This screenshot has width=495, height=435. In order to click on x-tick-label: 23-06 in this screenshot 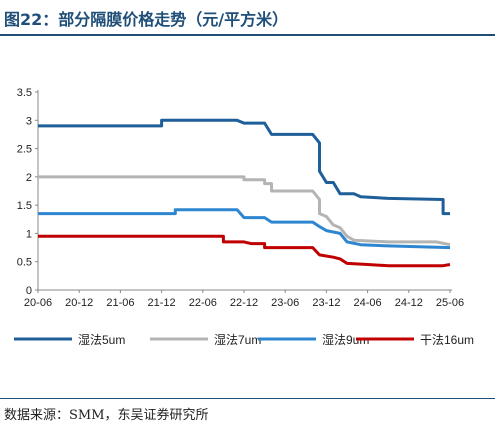, I will do `click(285, 303)`.